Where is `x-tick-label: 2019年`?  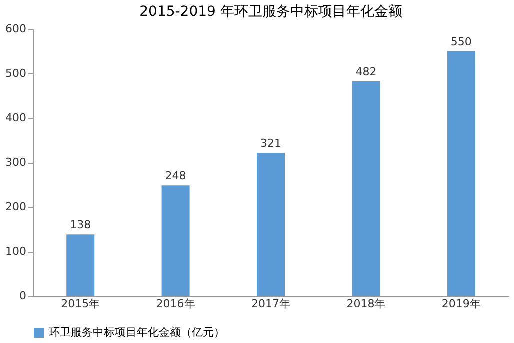
x-tick-label: 2019年 is located at coordinates (461, 304).